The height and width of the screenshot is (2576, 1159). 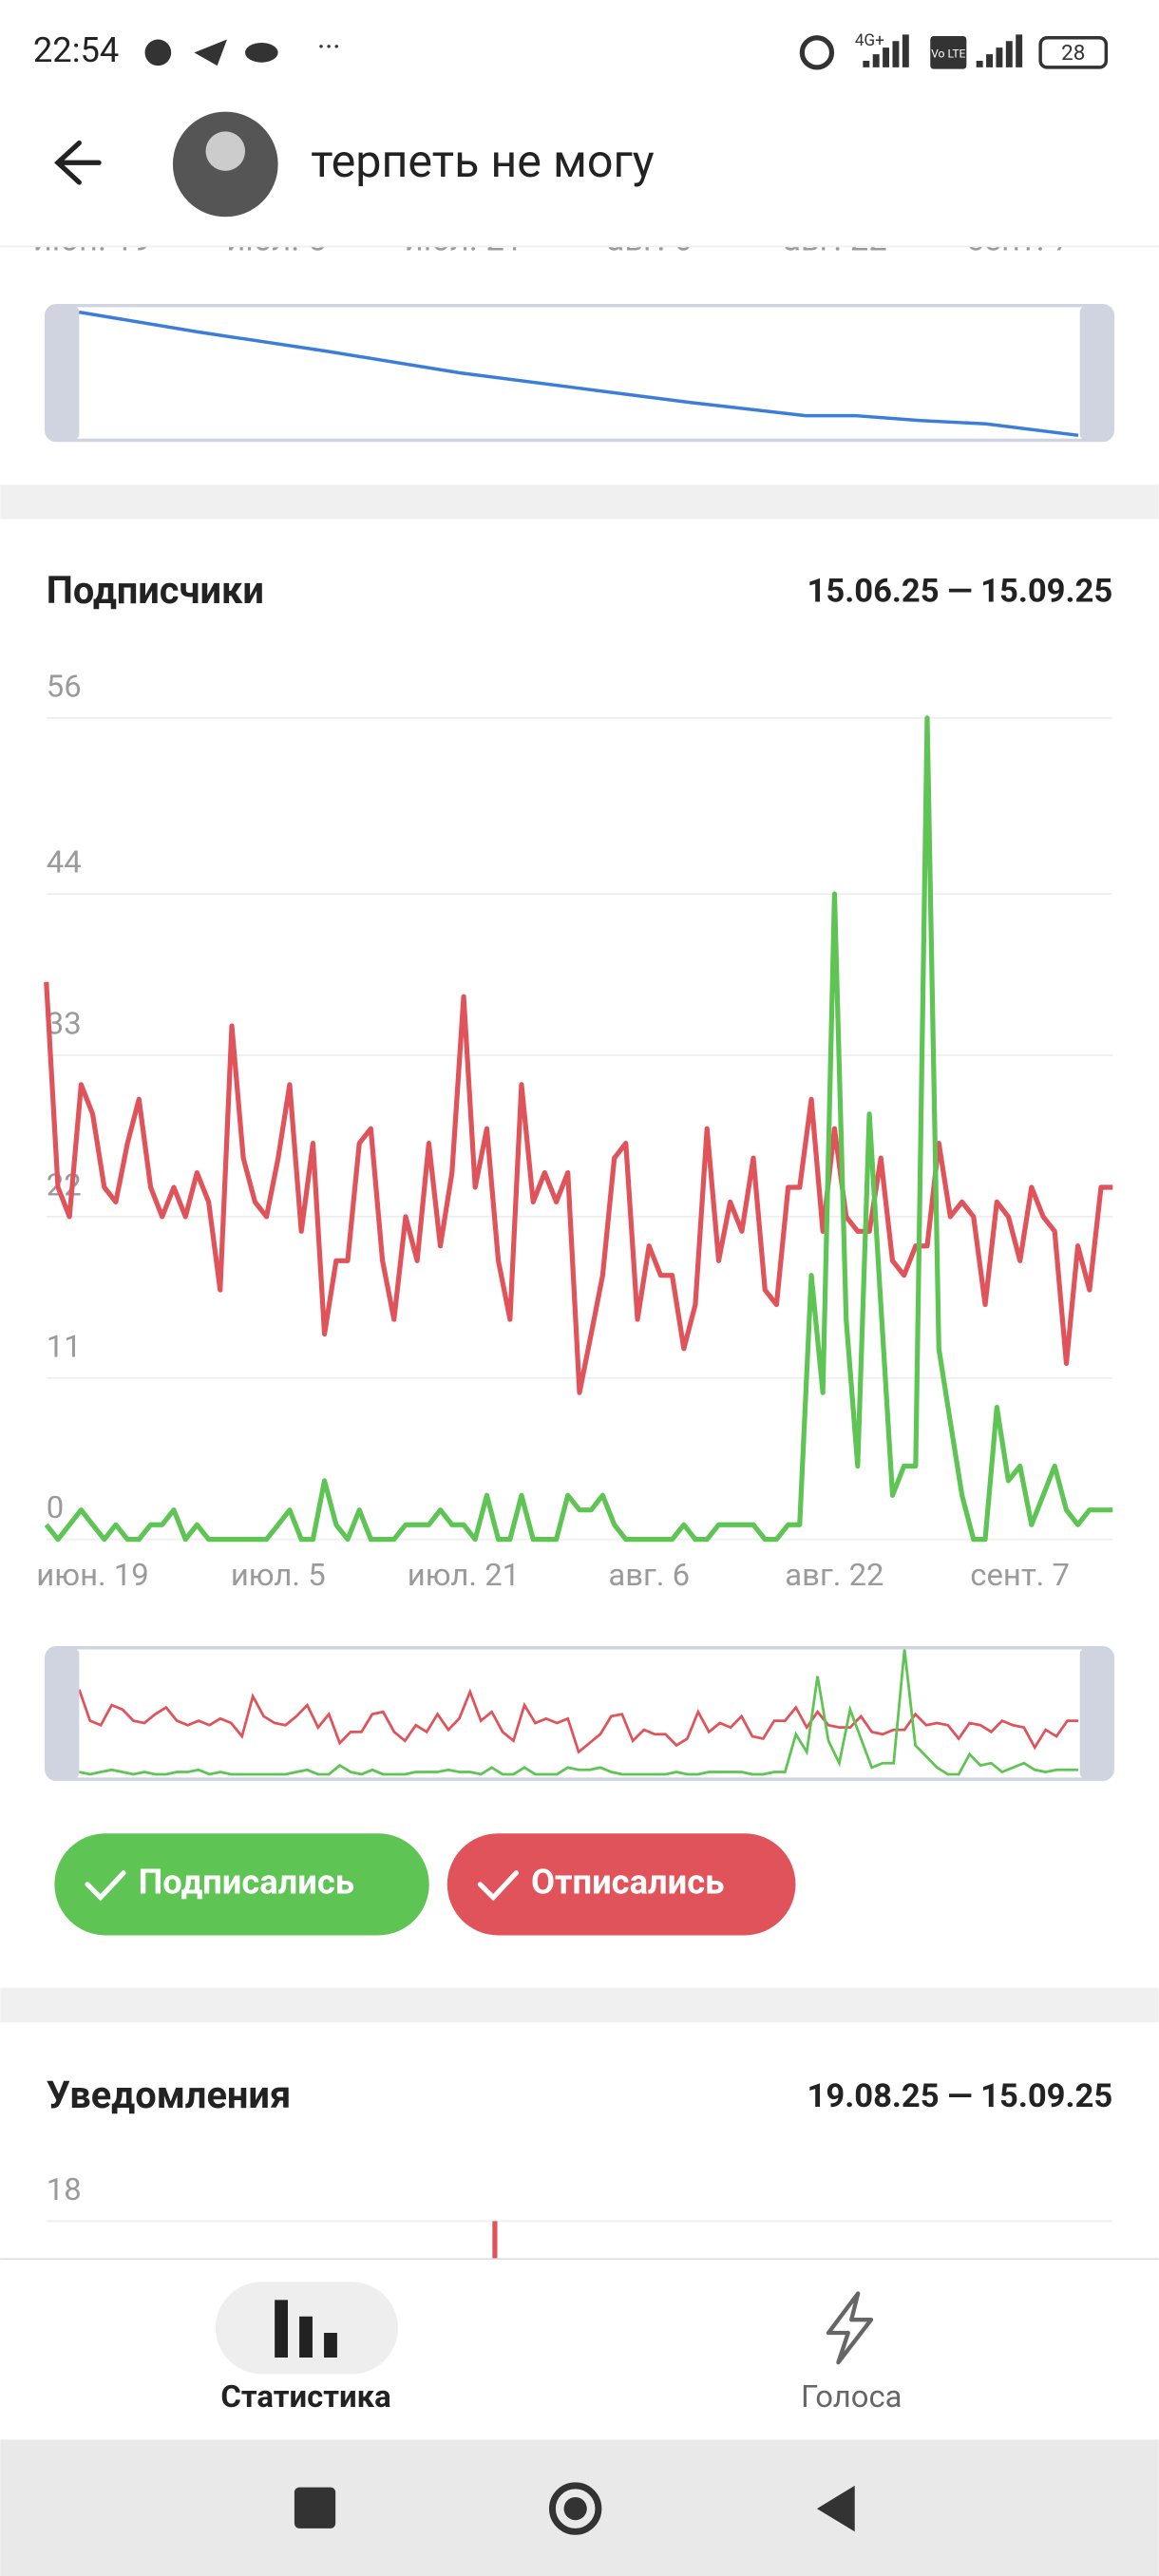 I want to click on x-tick-label: июл. 5, so click(x=278, y=1576).